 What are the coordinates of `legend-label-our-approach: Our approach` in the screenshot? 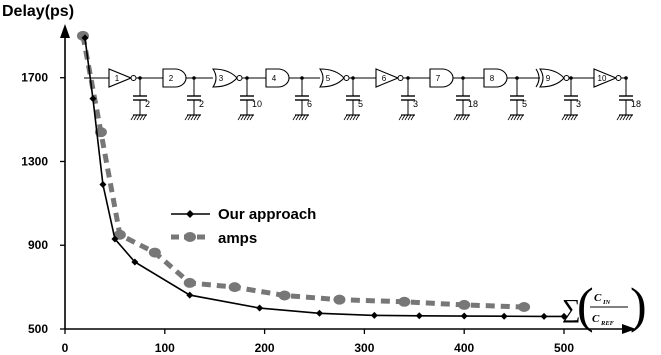 It's located at (267, 214).